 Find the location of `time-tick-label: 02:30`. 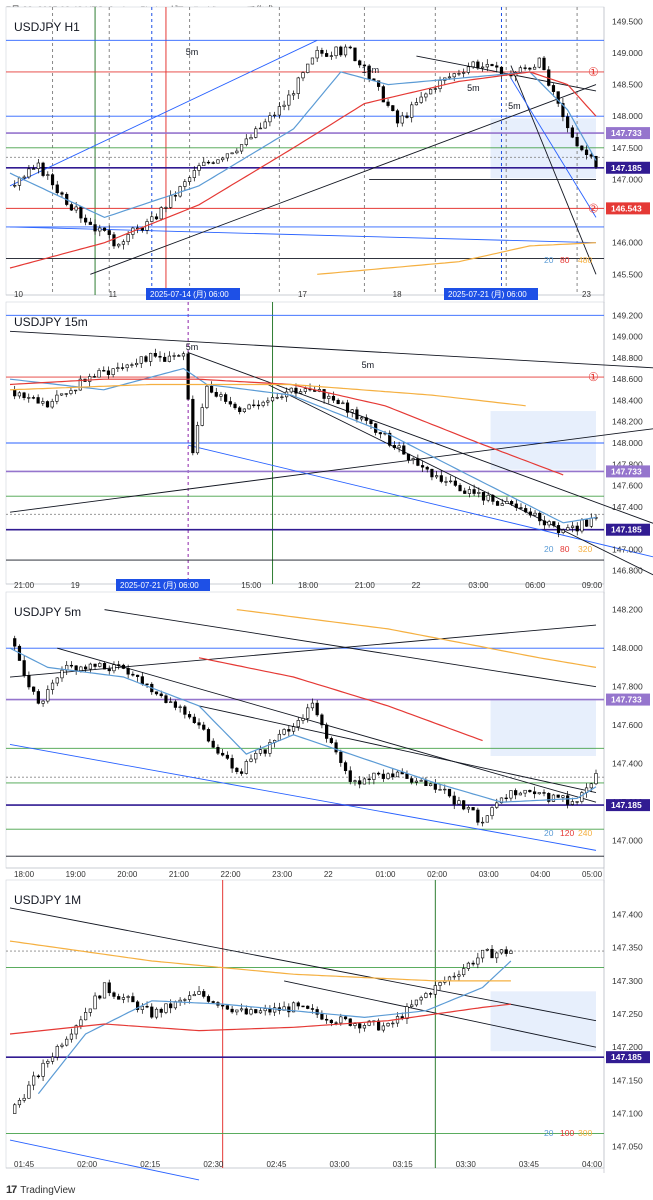

time-tick-label: 02:30 is located at coordinates (213, 1164).